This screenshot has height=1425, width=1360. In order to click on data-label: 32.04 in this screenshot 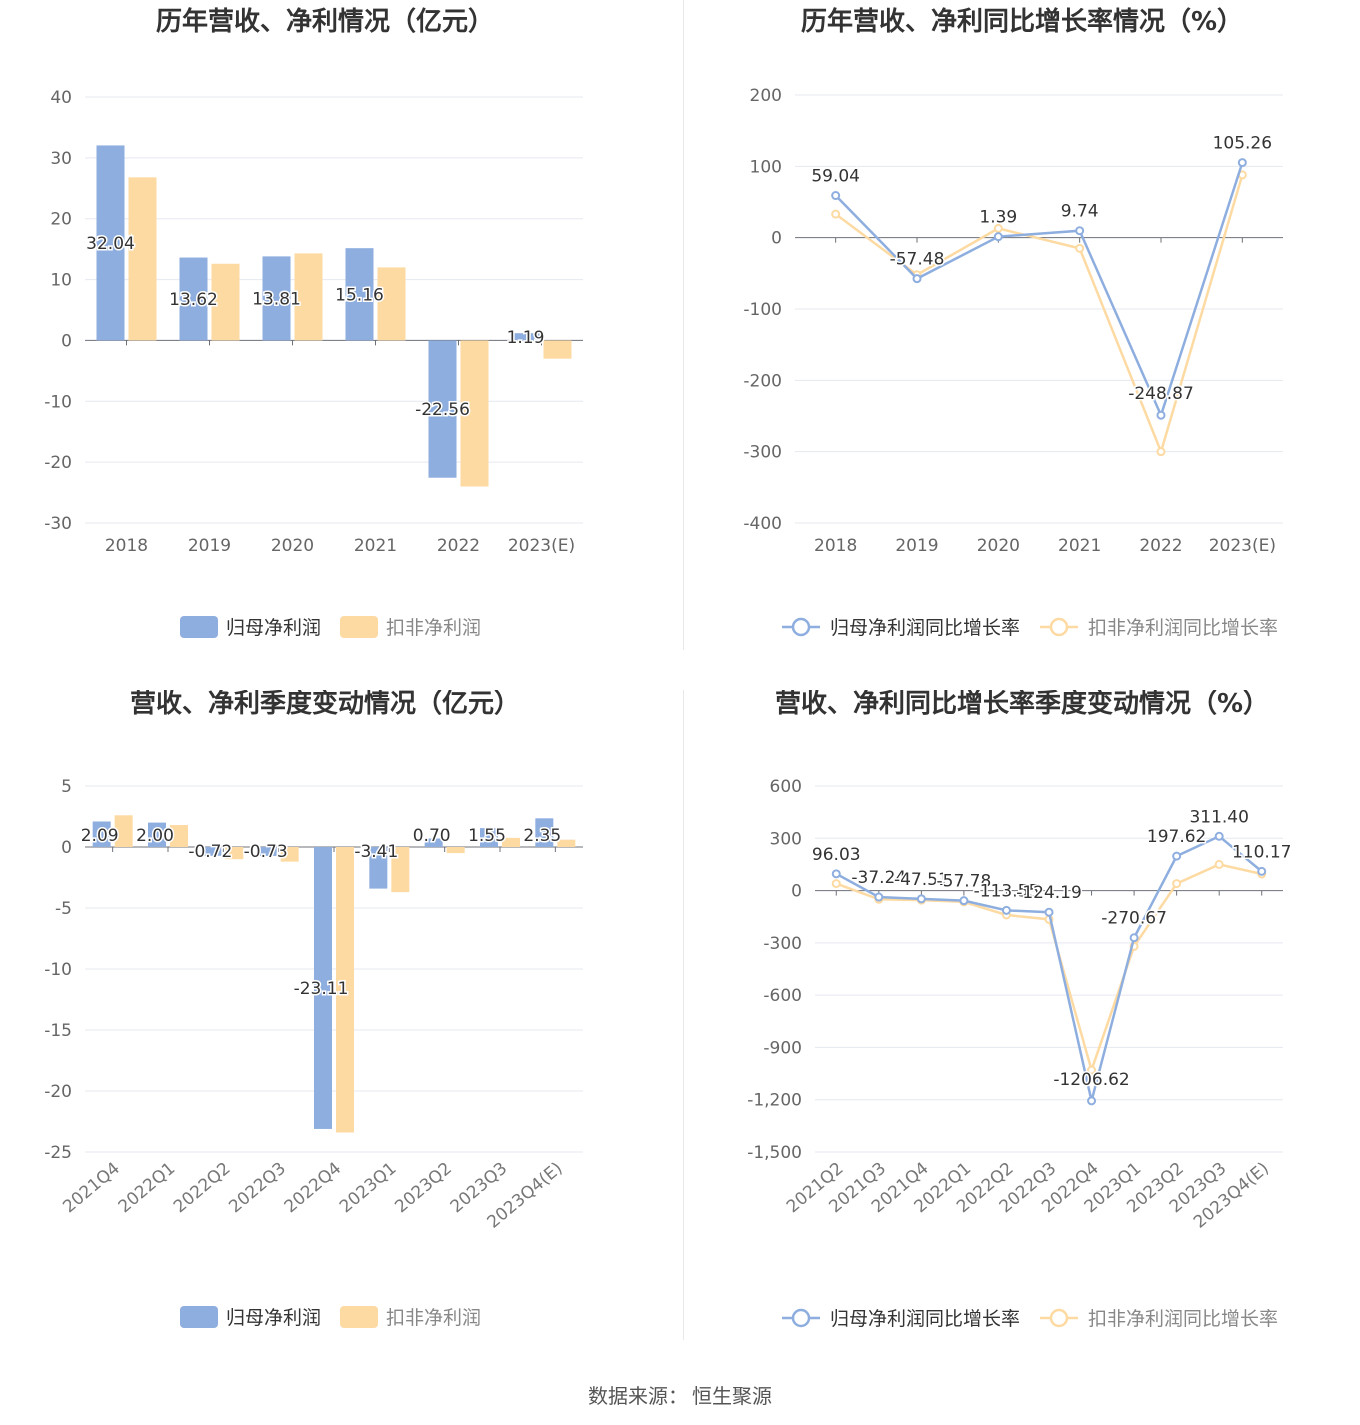, I will do `click(110, 244)`.